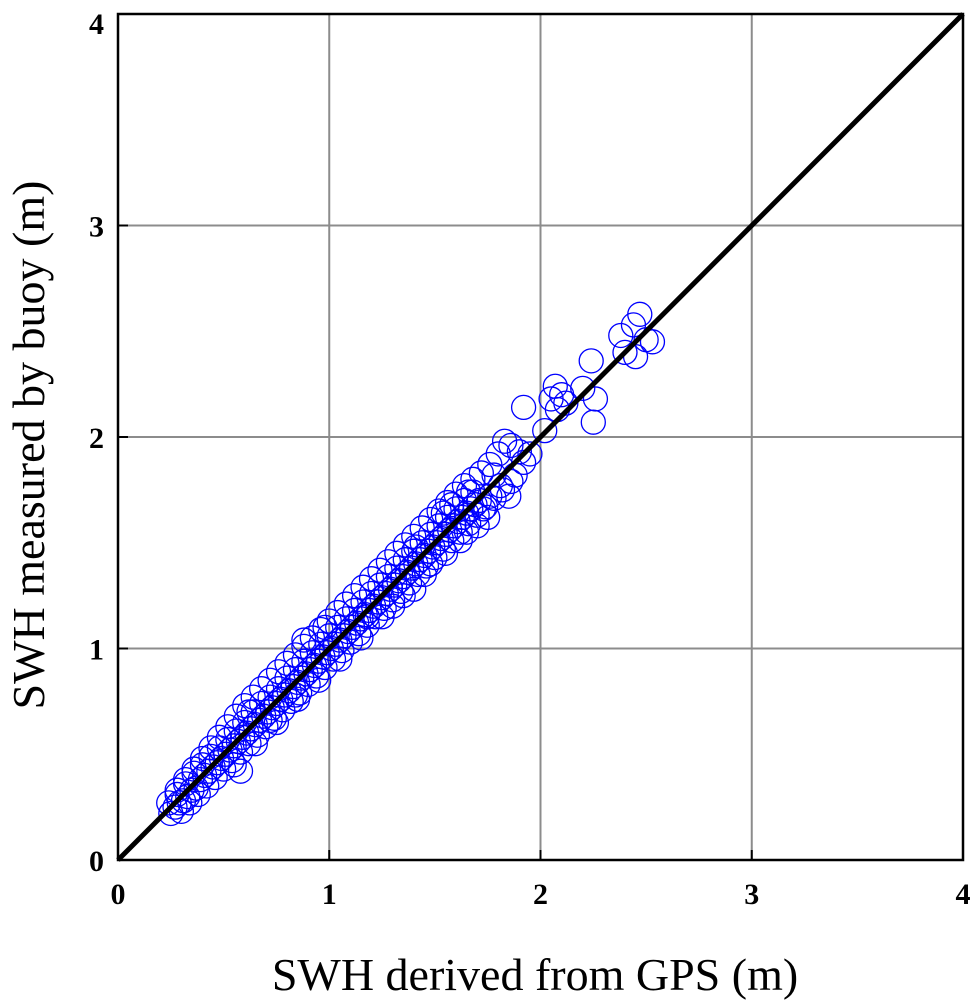 The width and height of the screenshot is (973, 1000). Describe the element at coordinates (118, 894) in the screenshot. I see `x-tick-label: 0` at that location.